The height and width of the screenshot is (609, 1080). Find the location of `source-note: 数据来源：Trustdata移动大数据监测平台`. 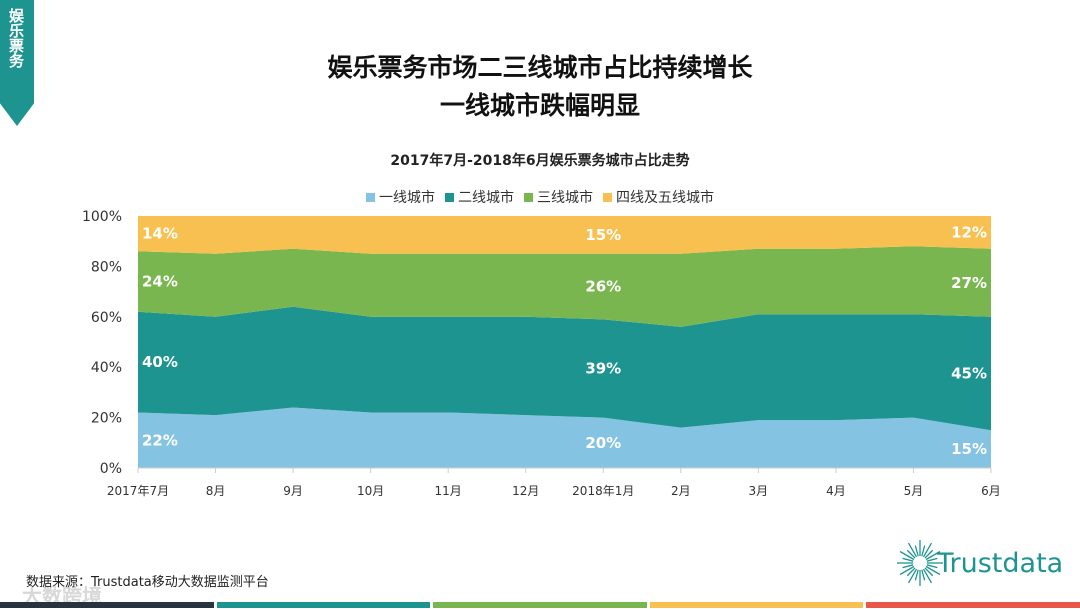

source-note: 数据来源：Trustdata移动大数据监测平台 is located at coordinates (147, 582).